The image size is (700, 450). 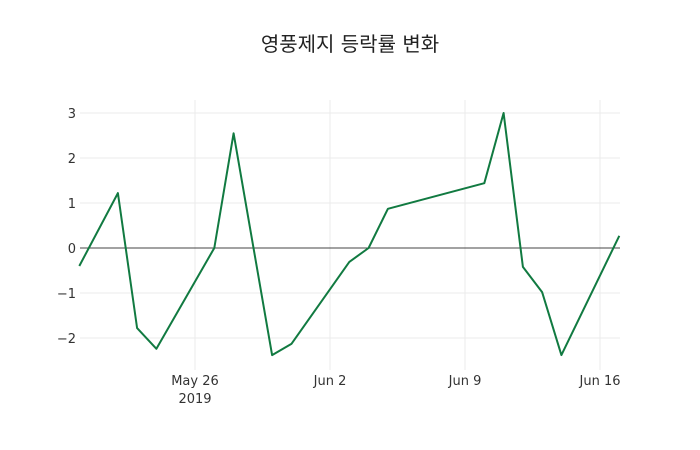 What do you see at coordinates (465, 381) in the screenshot?
I see `xtick-label: Jun 9` at bounding box center [465, 381].